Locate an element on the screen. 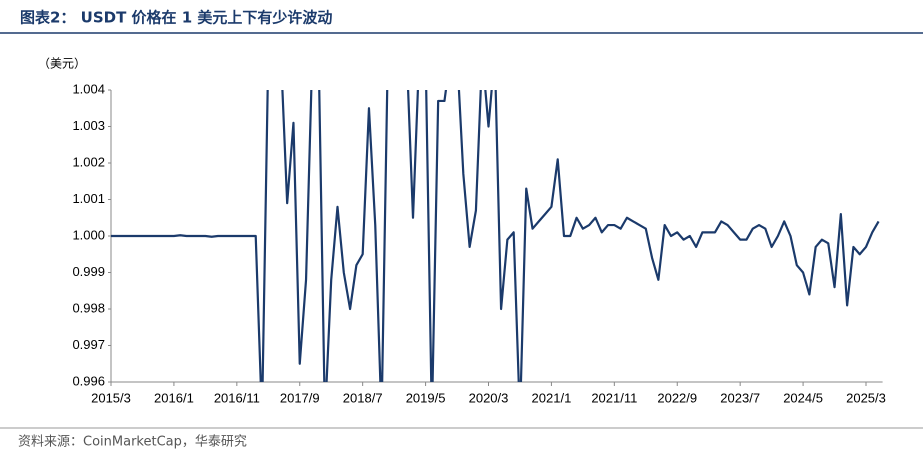 The height and width of the screenshot is (461, 923). x-tick-label: 2022/9 is located at coordinates (677, 397).